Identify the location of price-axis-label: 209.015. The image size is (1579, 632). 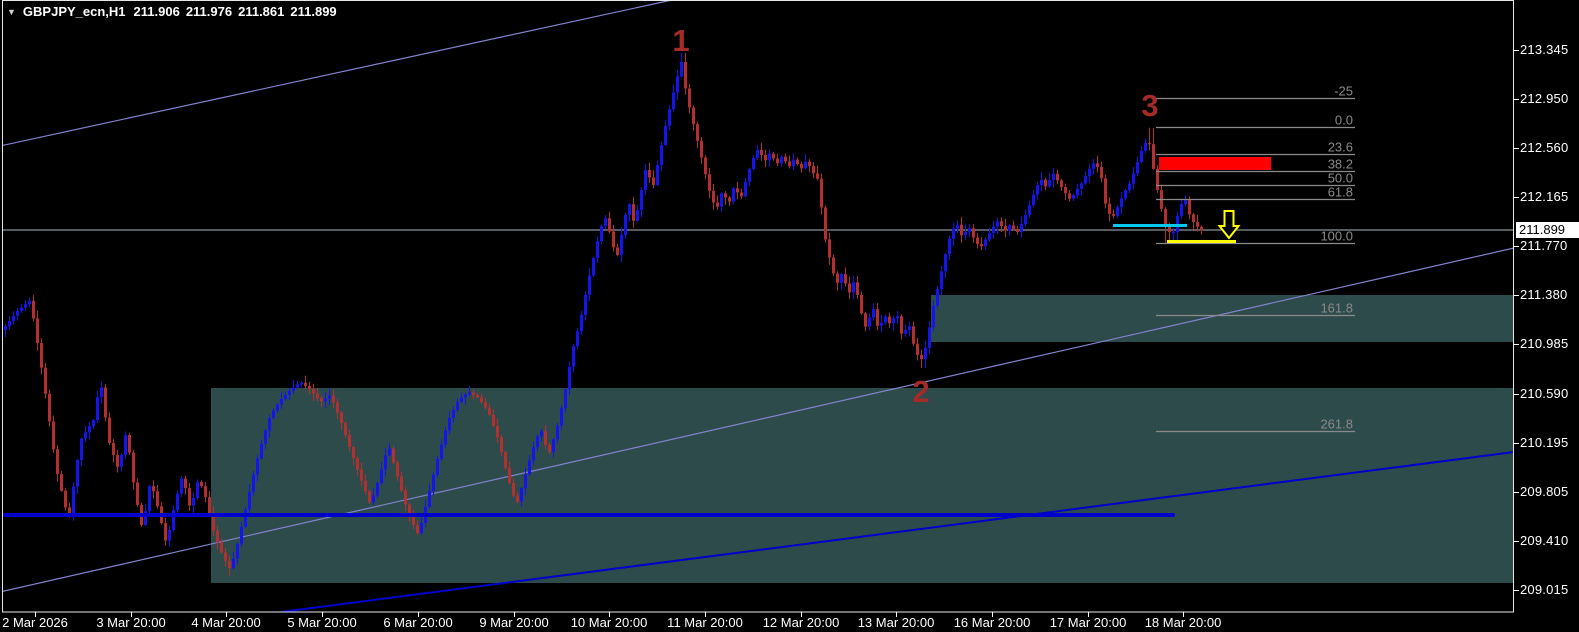
(1544, 589).